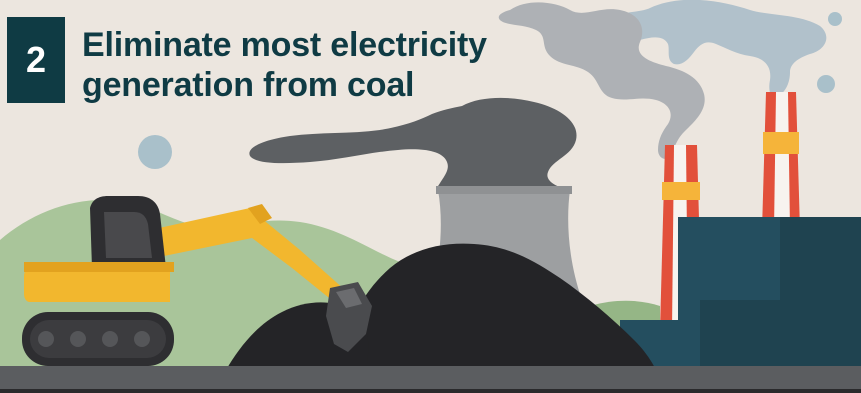  Describe the element at coordinates (835, 19) in the screenshot. I see `bubble-top-right` at that location.